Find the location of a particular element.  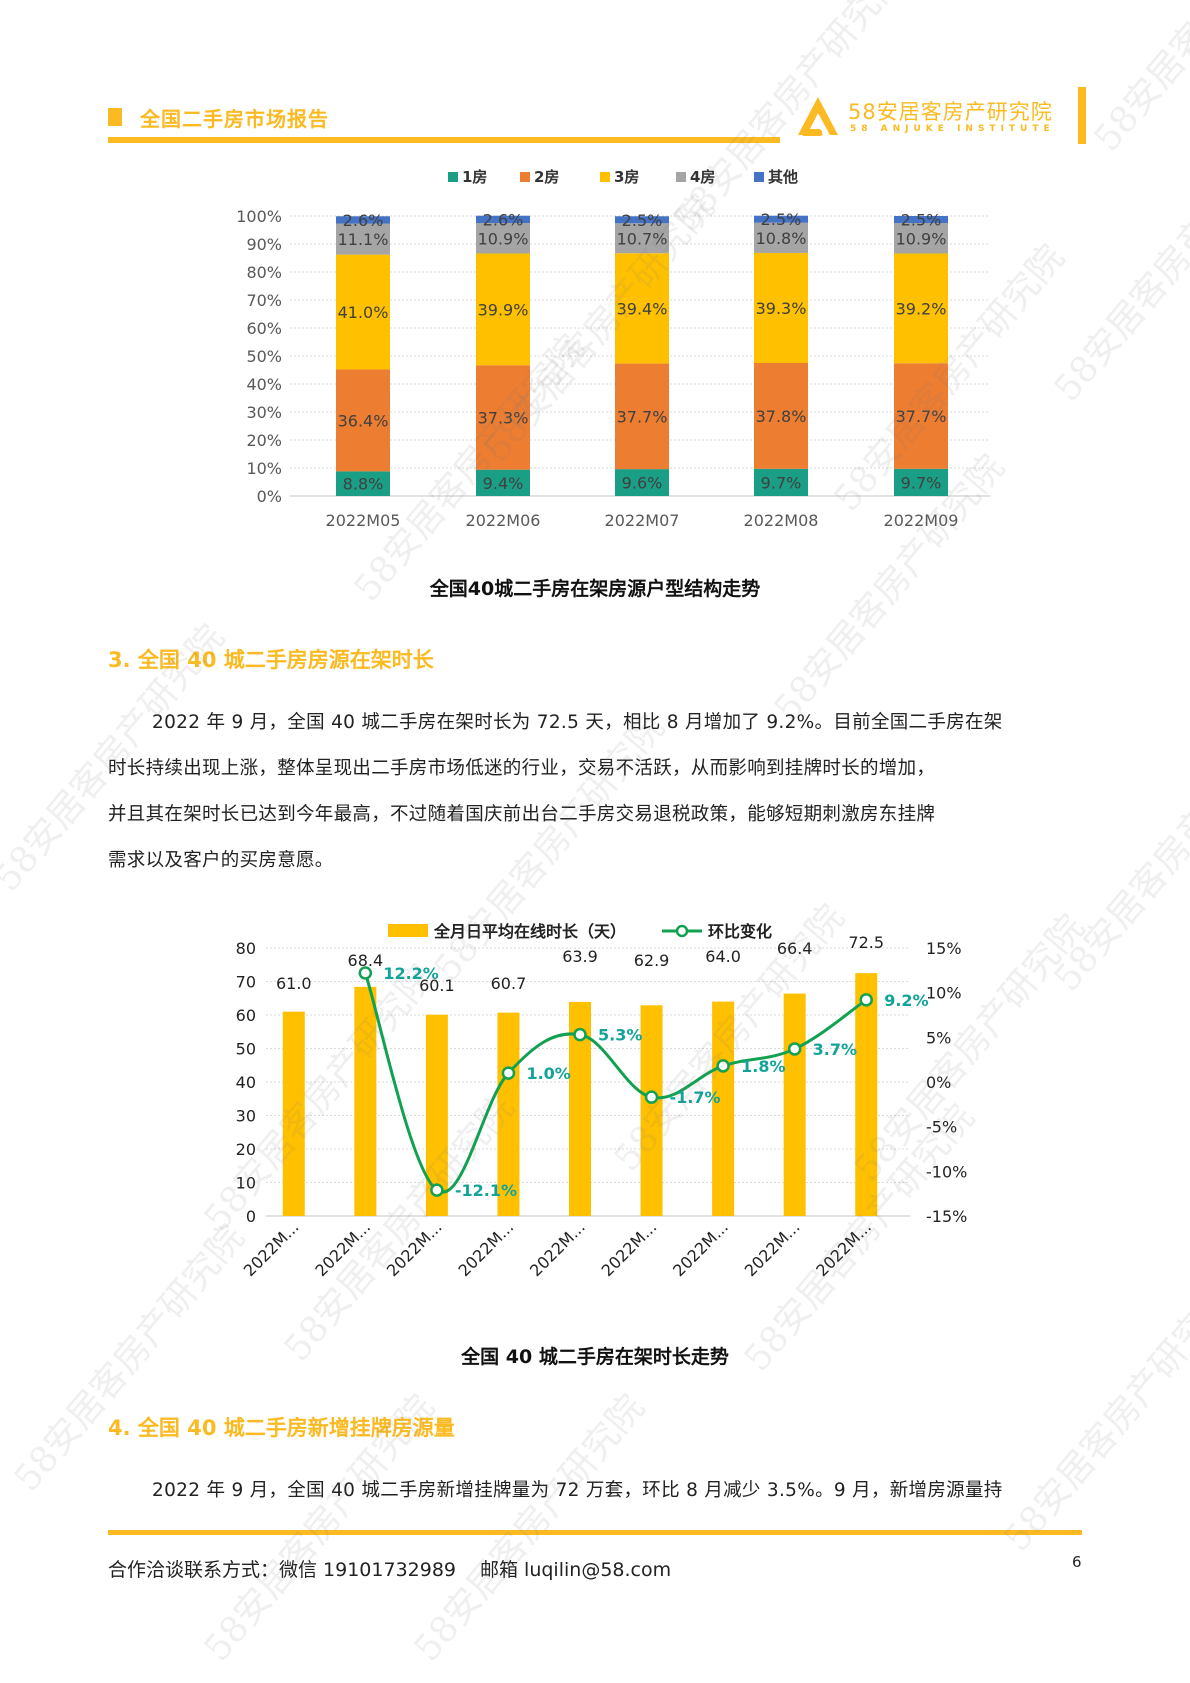

contact-email: 邮箱 luqilin@58.com is located at coordinates (576, 1570).